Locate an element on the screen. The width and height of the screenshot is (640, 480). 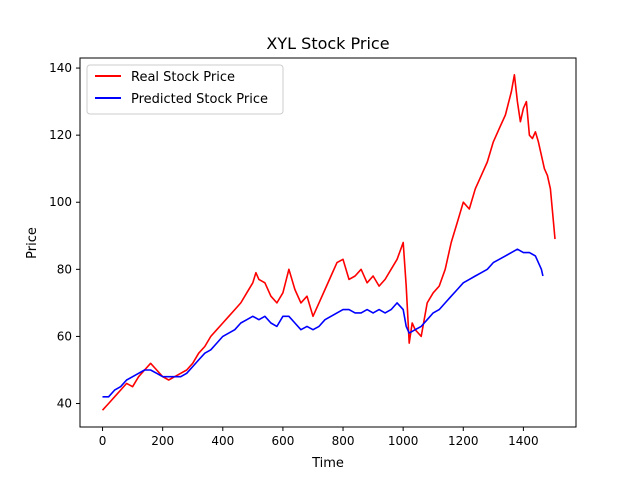
x-tick-label: 400 is located at coordinates (222, 441).